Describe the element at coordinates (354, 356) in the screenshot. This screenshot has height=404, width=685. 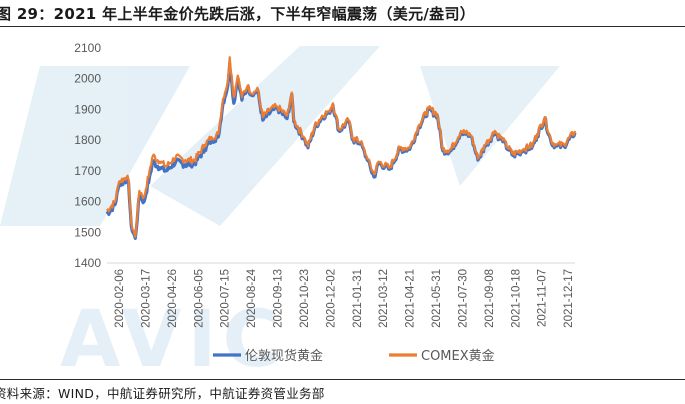
I see `legend: 伦敦现货黄金 COMEX黄金` at that location.